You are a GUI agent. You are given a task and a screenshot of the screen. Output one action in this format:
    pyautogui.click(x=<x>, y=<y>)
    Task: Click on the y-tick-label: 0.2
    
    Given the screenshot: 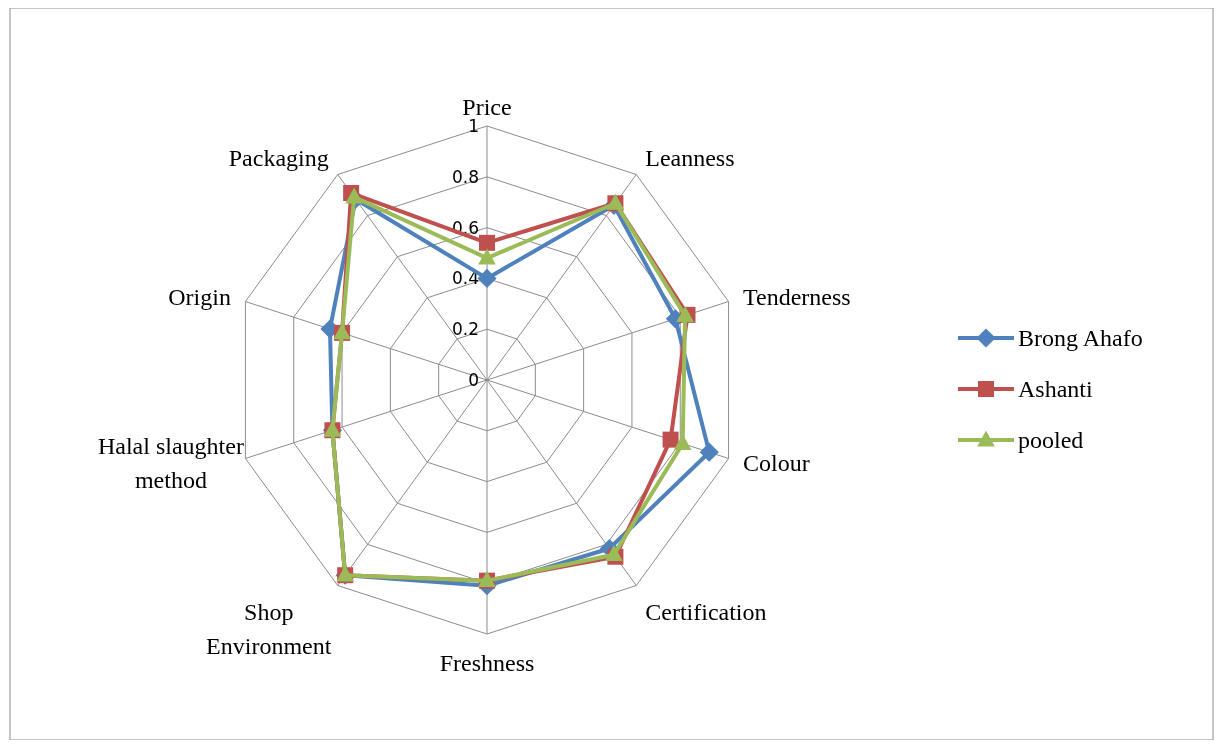 What is the action you would take?
    pyautogui.click(x=465, y=329)
    